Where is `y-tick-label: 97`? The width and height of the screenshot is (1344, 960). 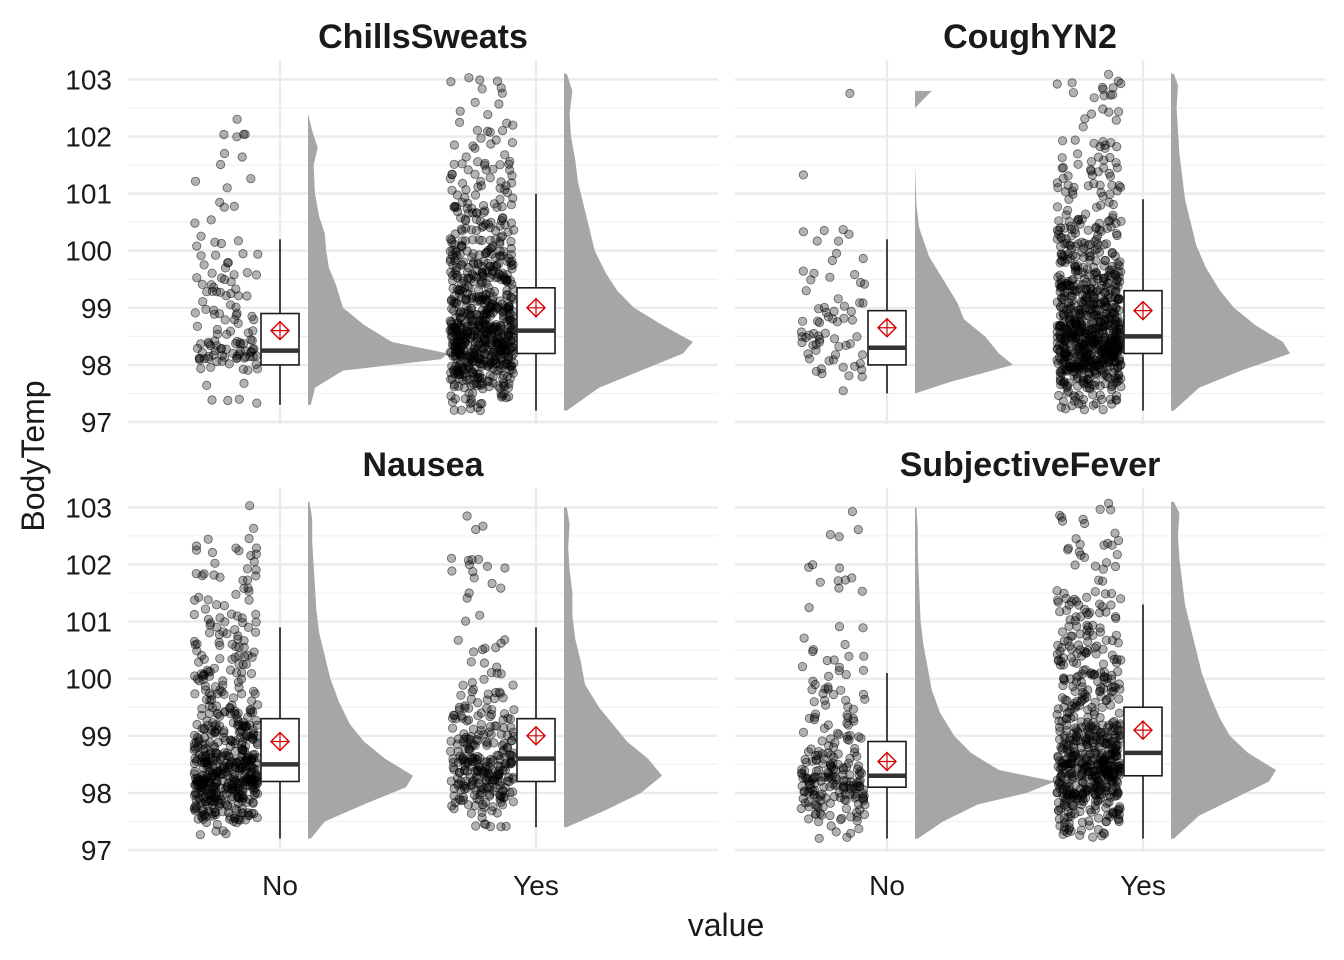
y-tick-label: 97 is located at coordinates (96, 422).